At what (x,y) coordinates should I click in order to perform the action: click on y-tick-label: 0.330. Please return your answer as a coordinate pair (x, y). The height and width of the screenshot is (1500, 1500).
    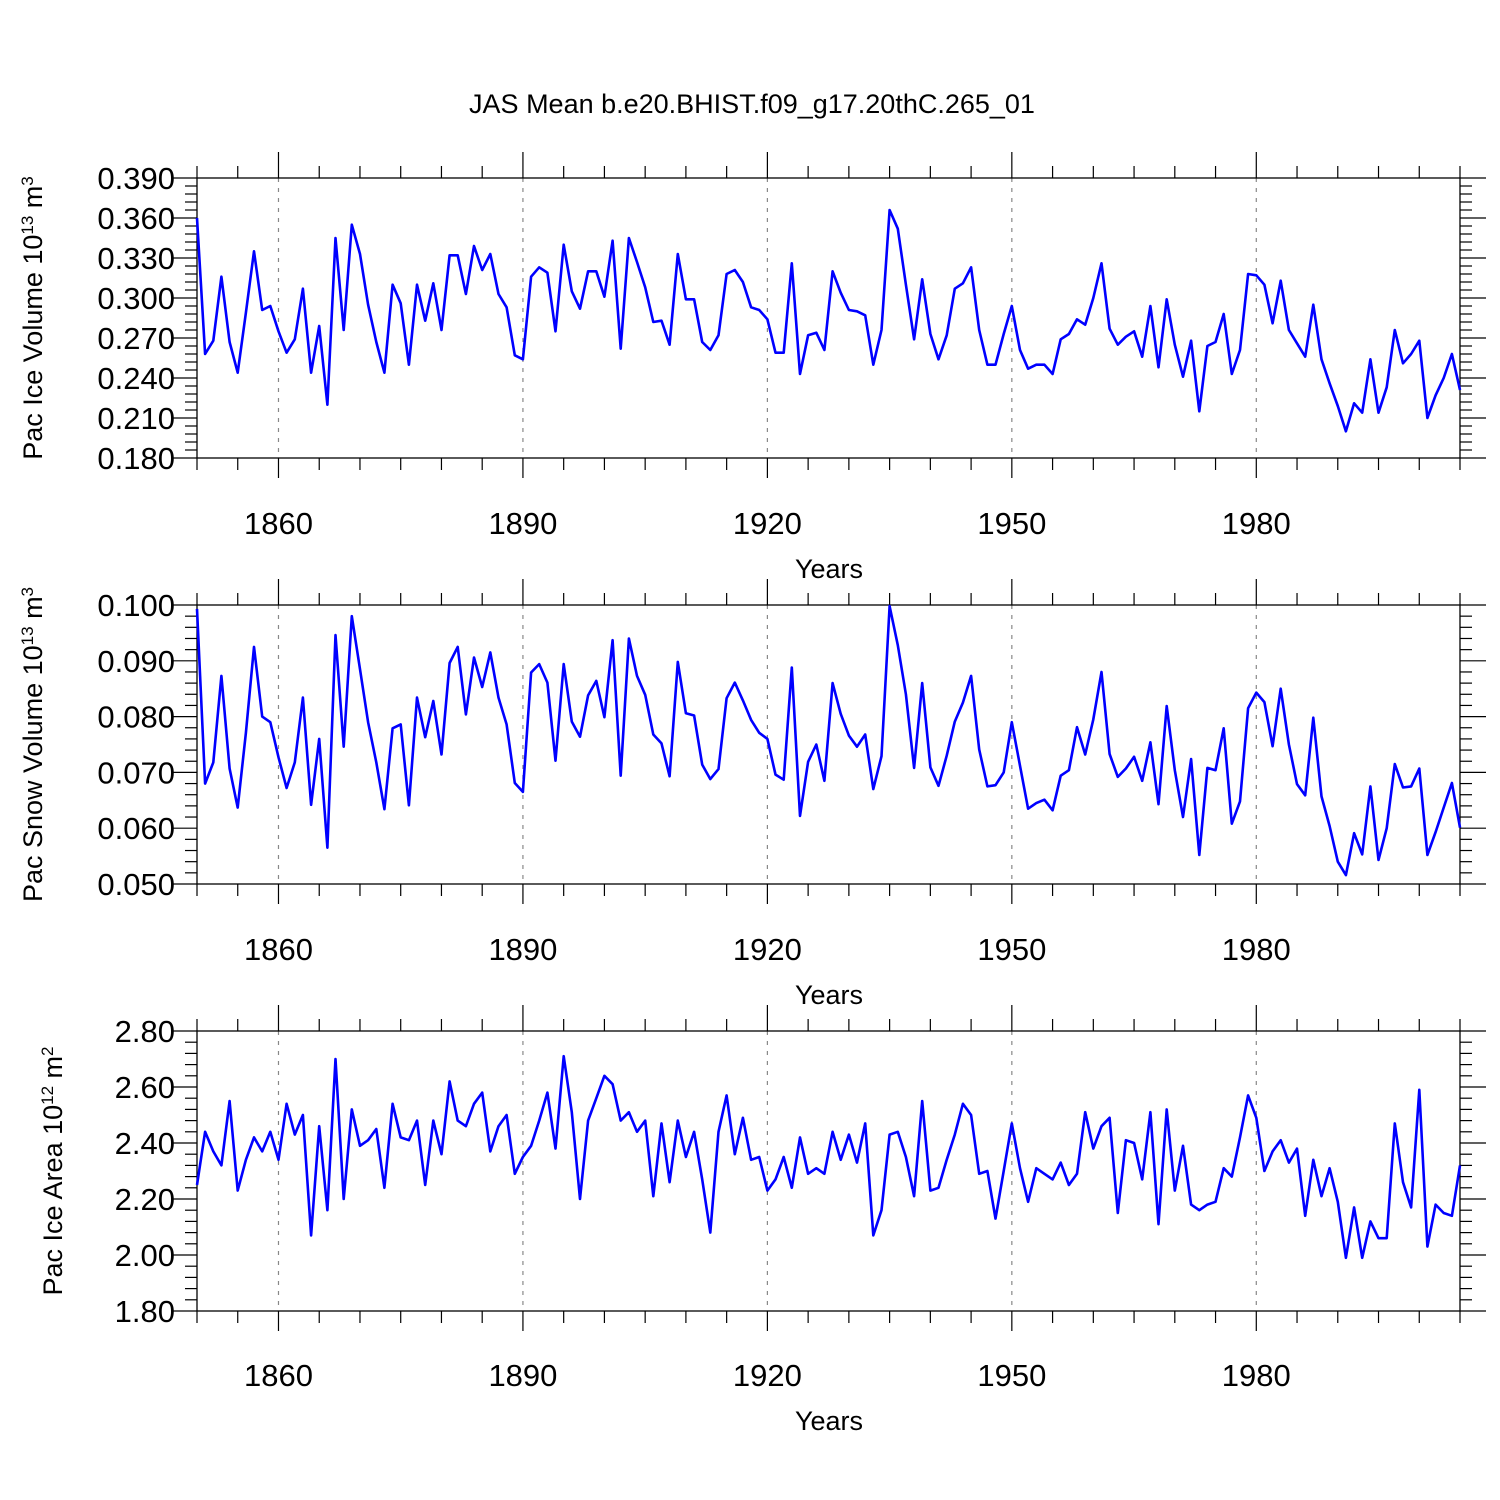
    Looking at the image, I should click on (136, 258).